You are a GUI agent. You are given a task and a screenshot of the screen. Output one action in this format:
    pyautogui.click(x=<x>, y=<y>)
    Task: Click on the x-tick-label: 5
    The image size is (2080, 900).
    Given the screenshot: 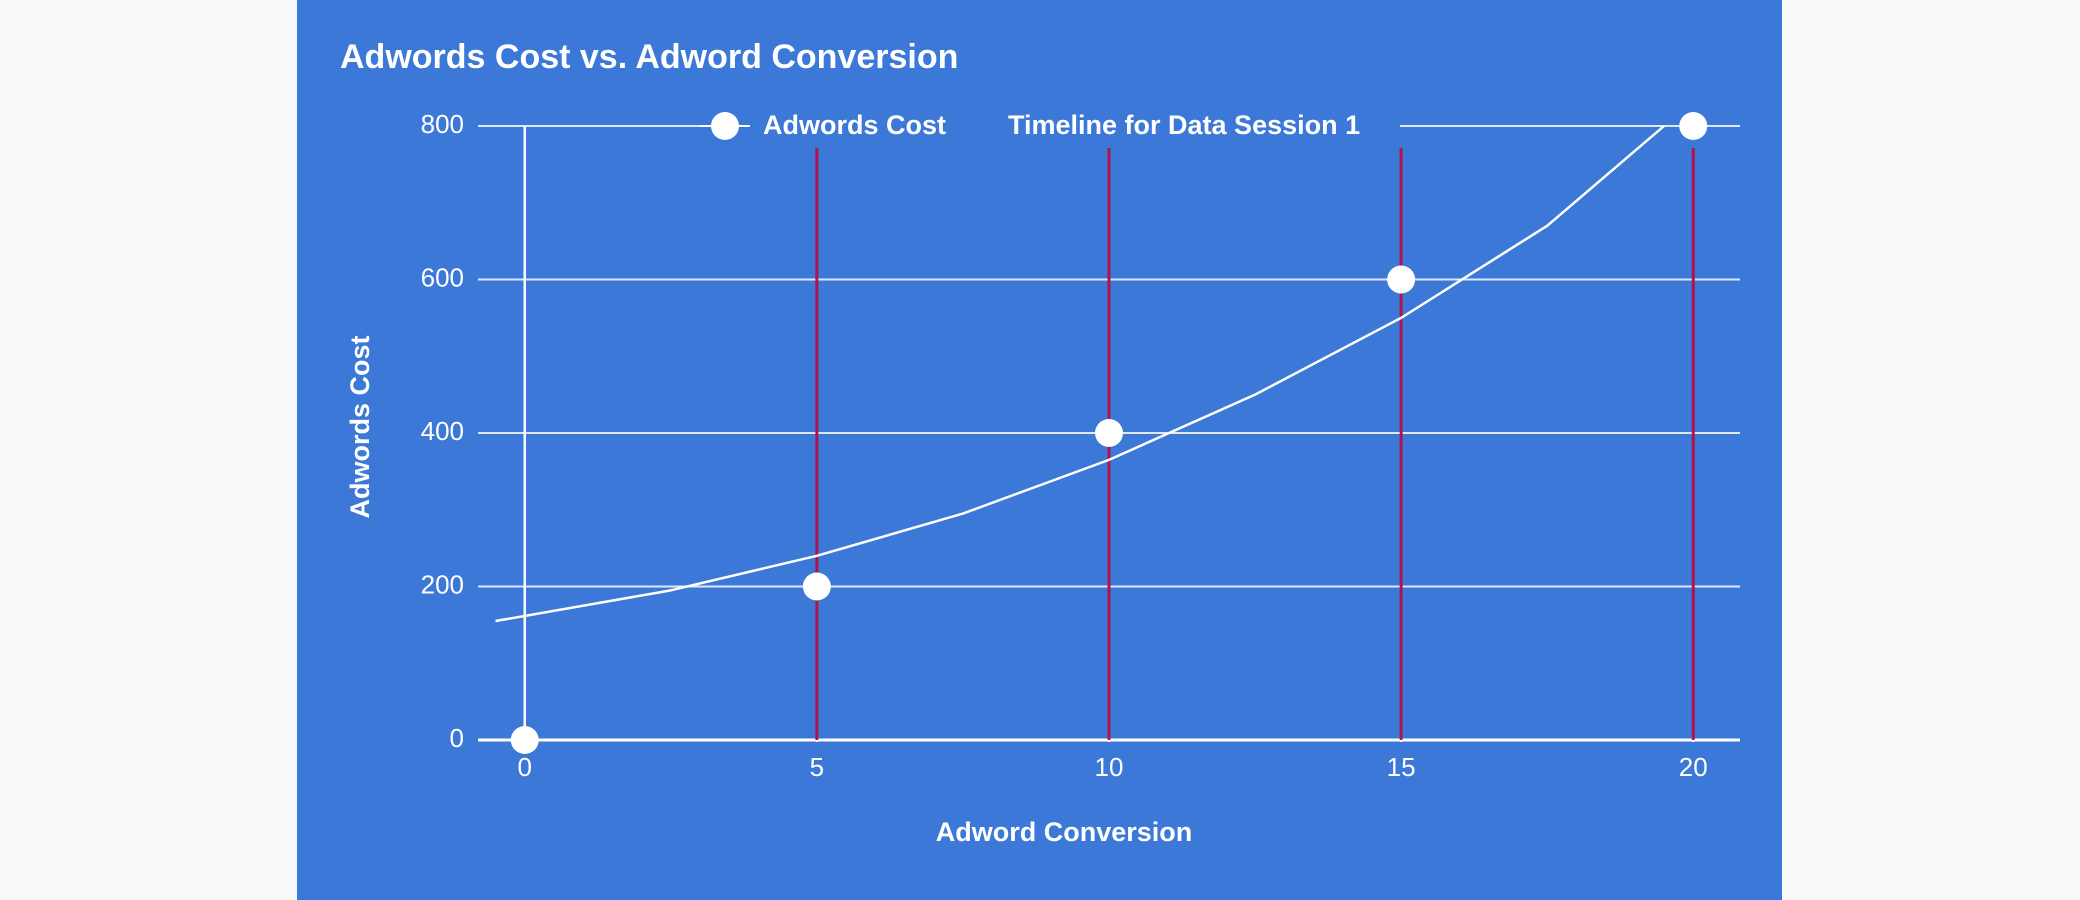 What is the action you would take?
    pyautogui.click(x=817, y=767)
    